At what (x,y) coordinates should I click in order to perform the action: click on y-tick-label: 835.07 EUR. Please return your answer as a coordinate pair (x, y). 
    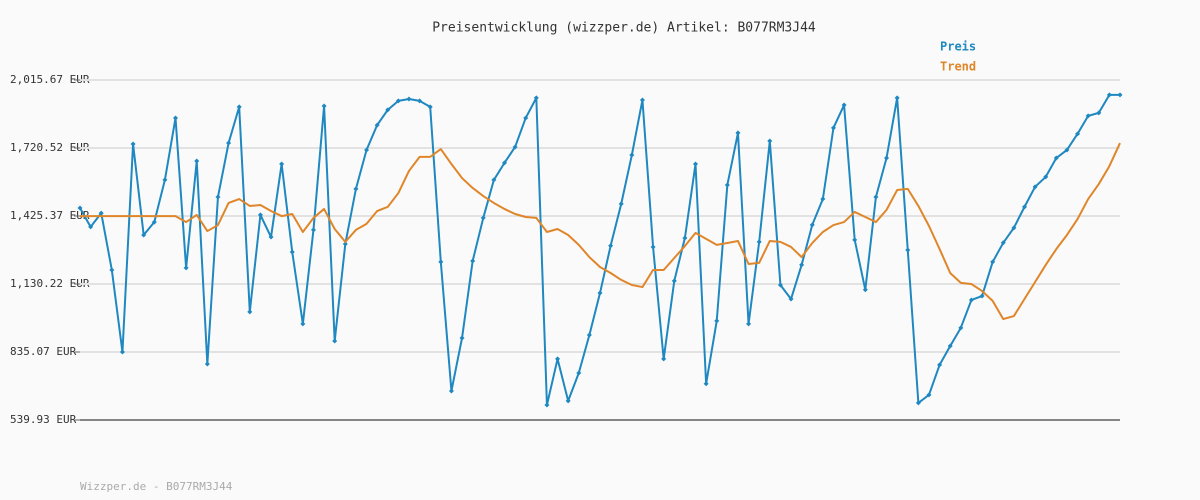
    Looking at the image, I should click on (43, 351).